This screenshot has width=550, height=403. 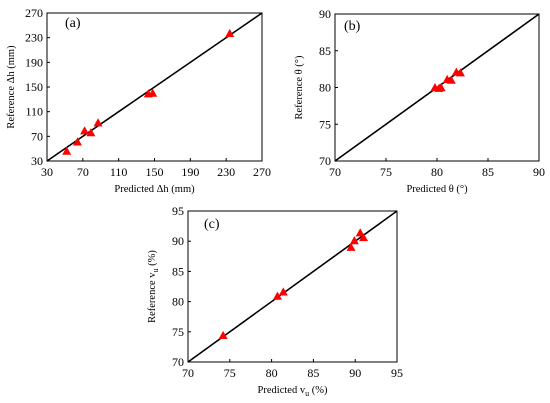 What do you see at coordinates (119, 172) in the screenshot?
I see `x-tick-label: 110` at bounding box center [119, 172].